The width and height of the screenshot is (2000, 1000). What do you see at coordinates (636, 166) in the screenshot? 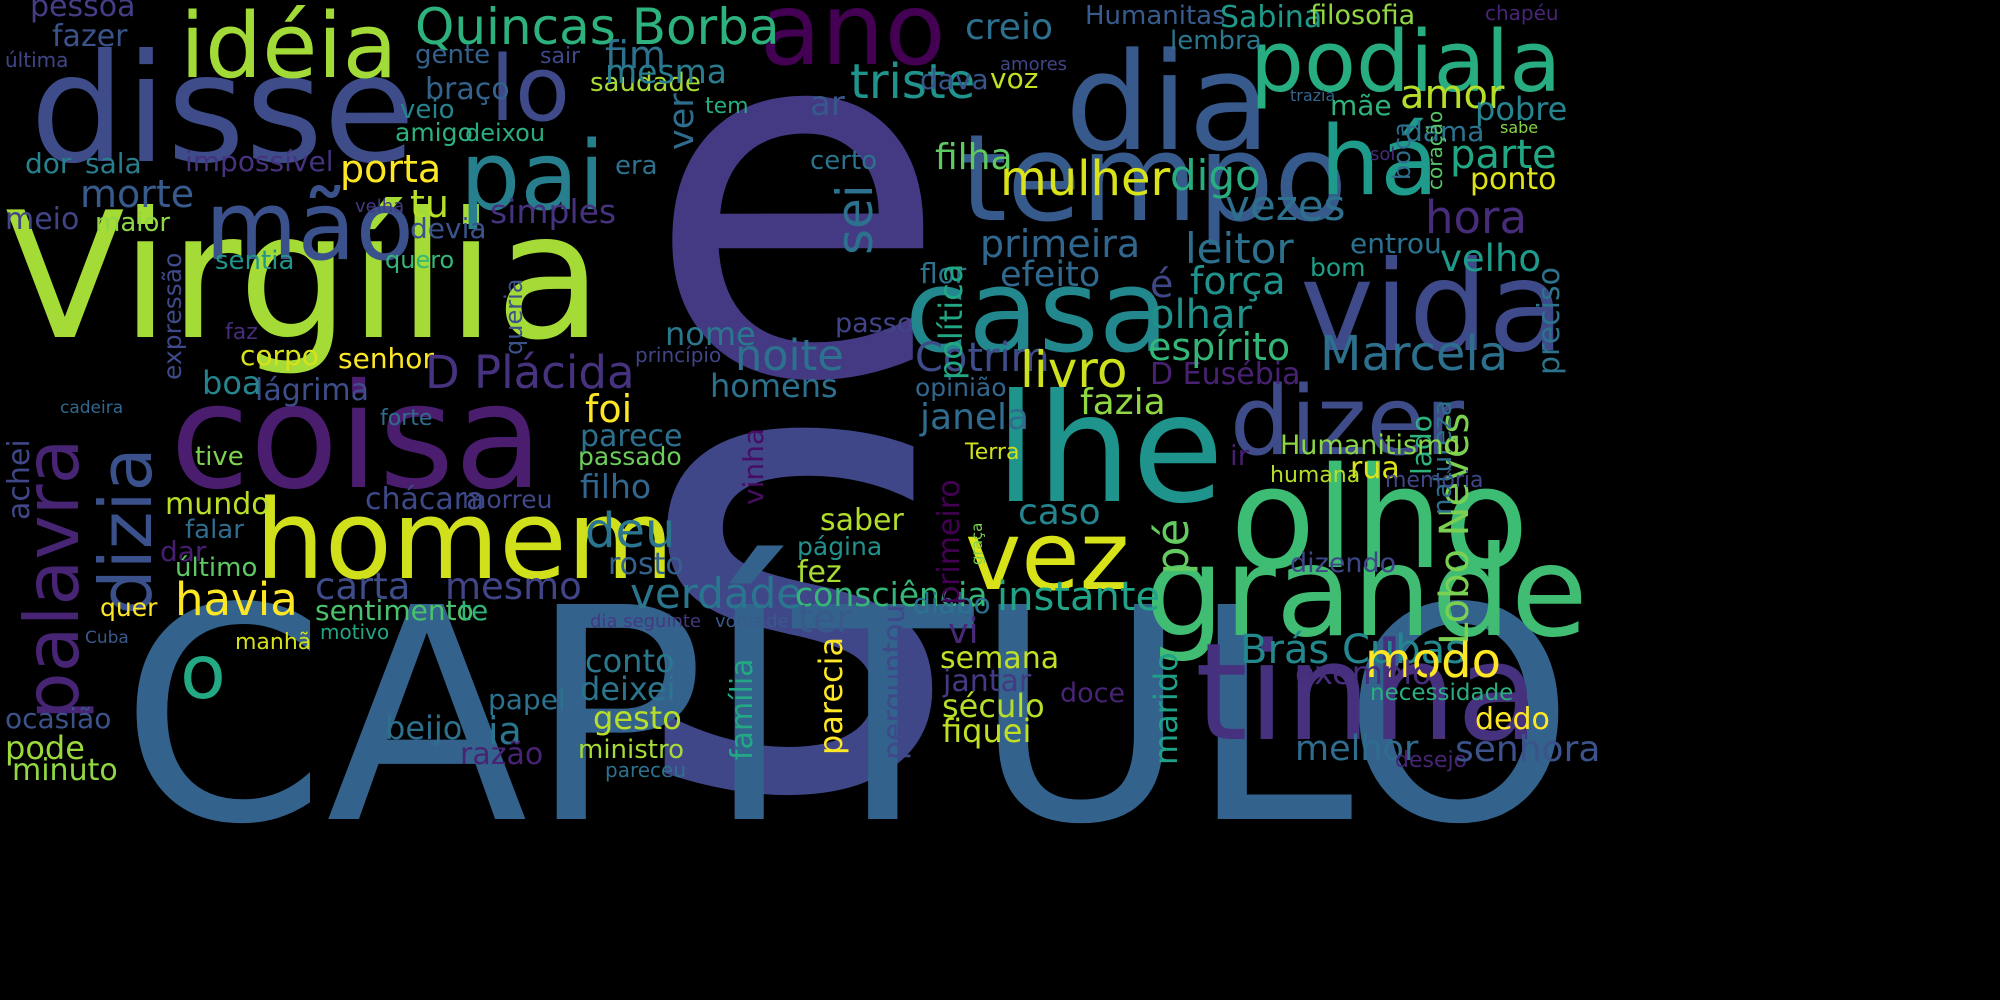
I see `word-era: era` at bounding box center [636, 166].